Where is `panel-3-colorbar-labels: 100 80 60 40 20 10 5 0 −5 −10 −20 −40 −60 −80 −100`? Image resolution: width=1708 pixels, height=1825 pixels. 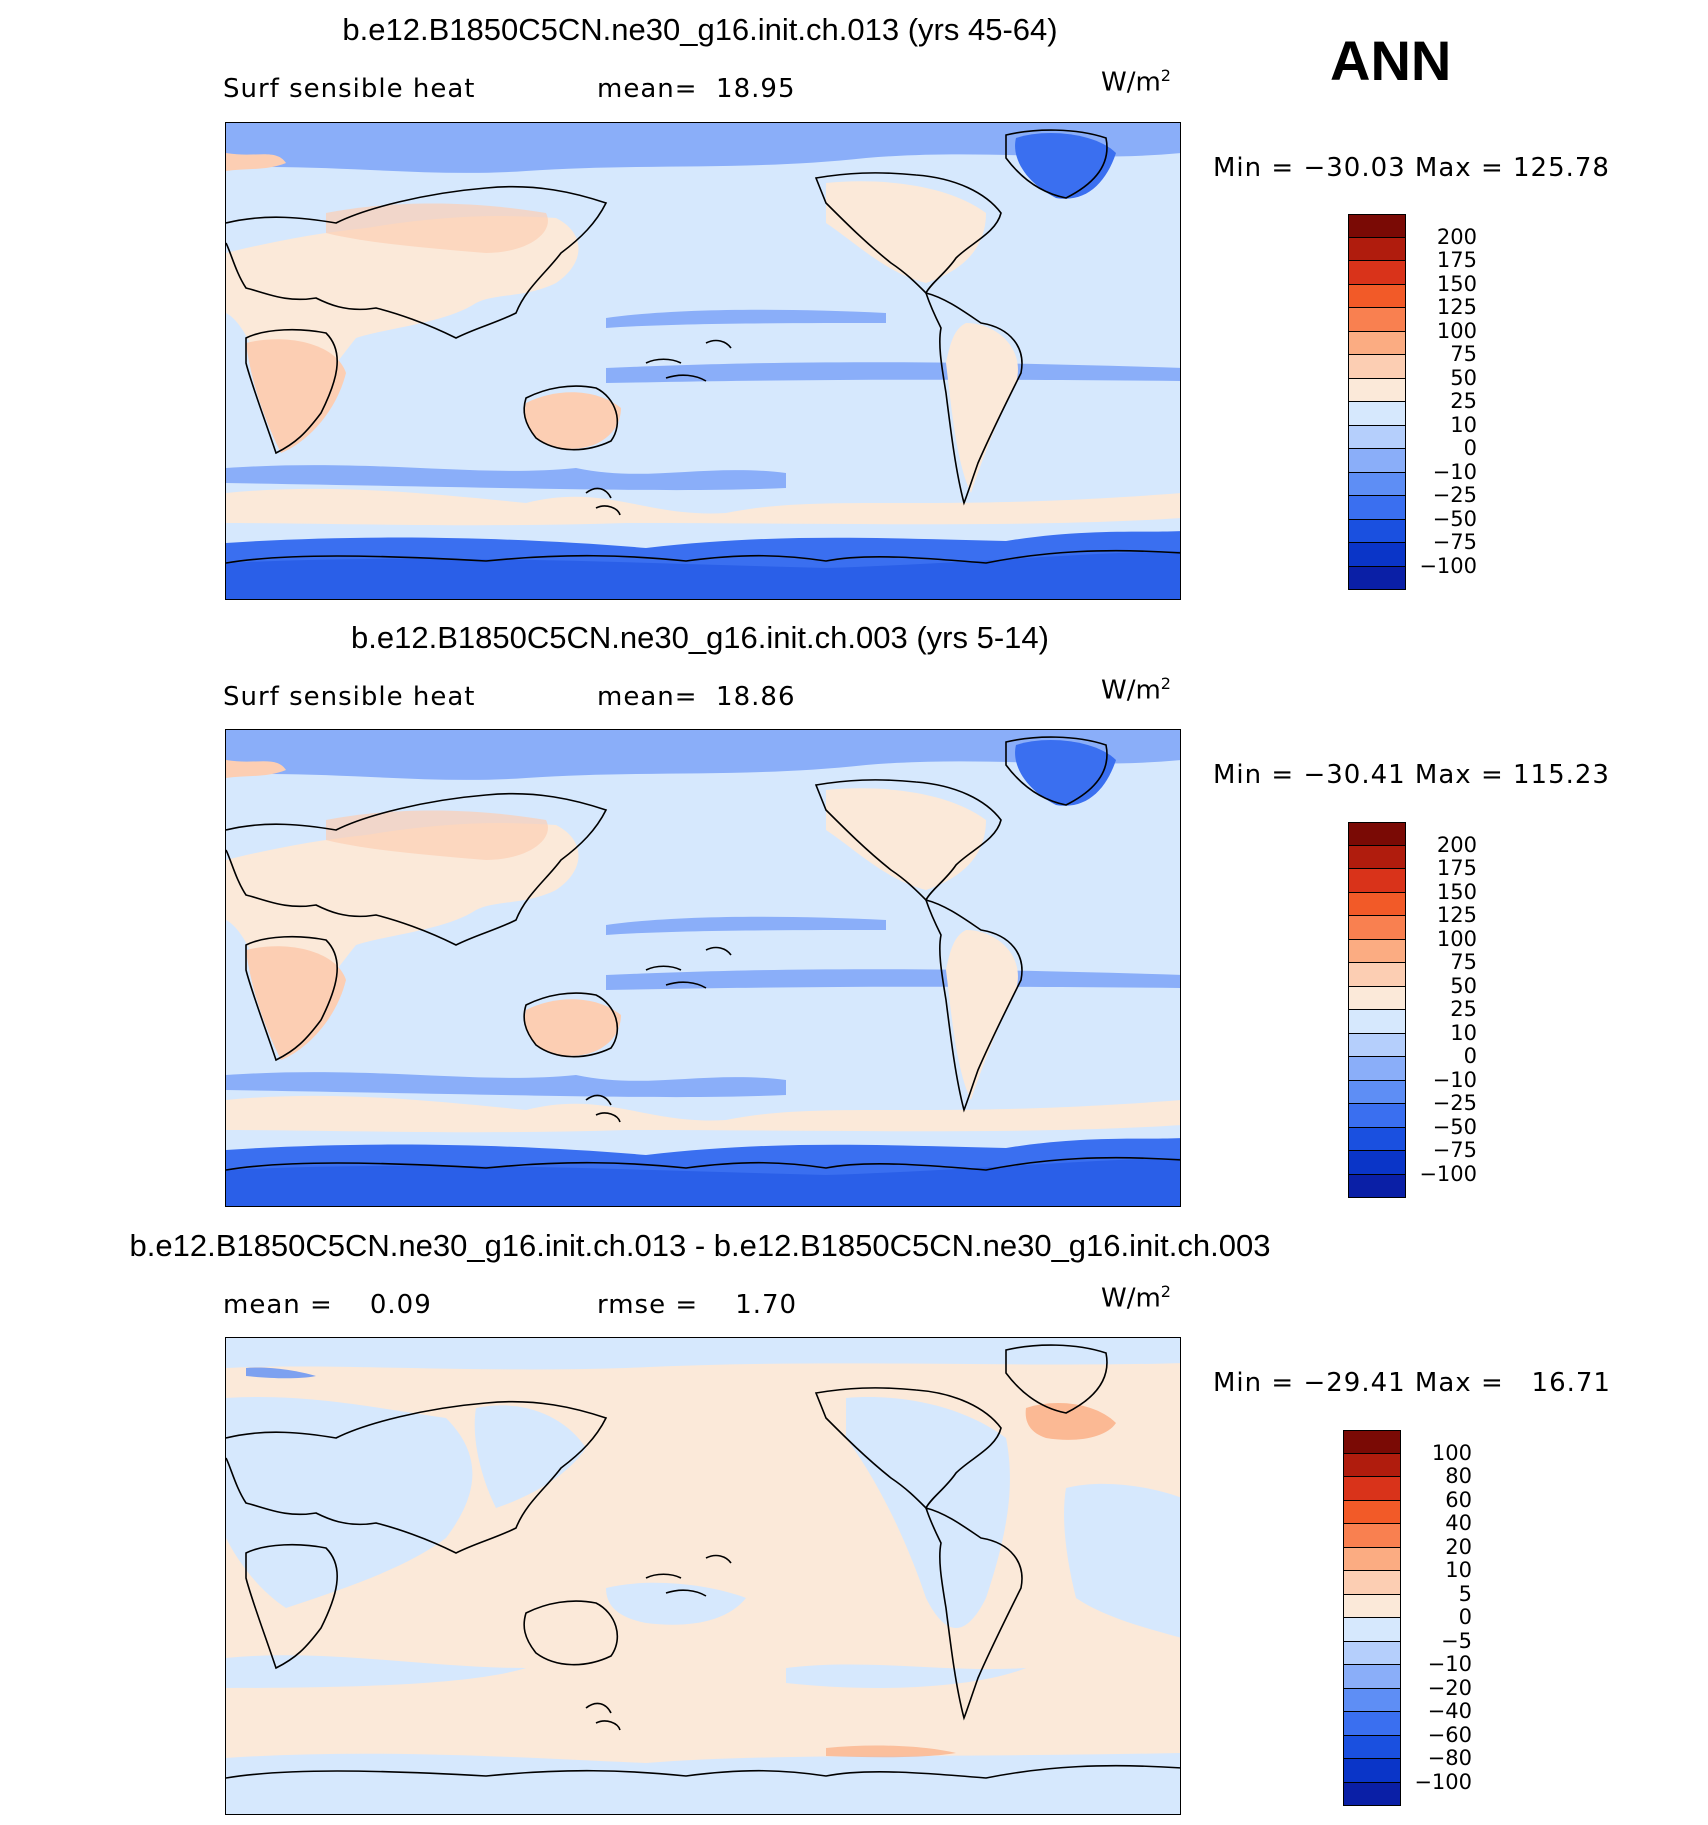
panel-3-colorbar-labels: 100 80 60 40 20 10 5 0 −5 −10 −20 −40 −60 −80 −100 is located at coordinates (1437, 1620).